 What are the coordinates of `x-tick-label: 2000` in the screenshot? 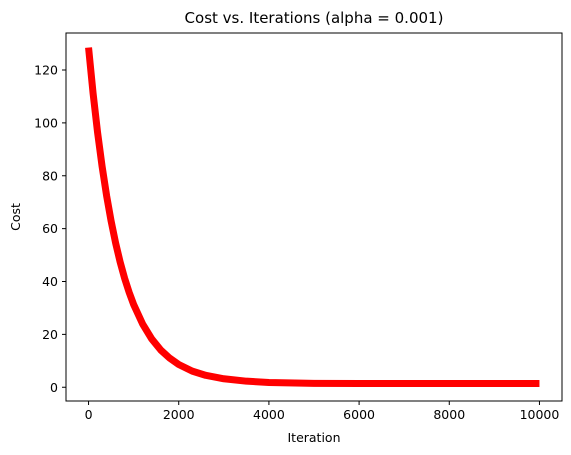 It's located at (179, 414).